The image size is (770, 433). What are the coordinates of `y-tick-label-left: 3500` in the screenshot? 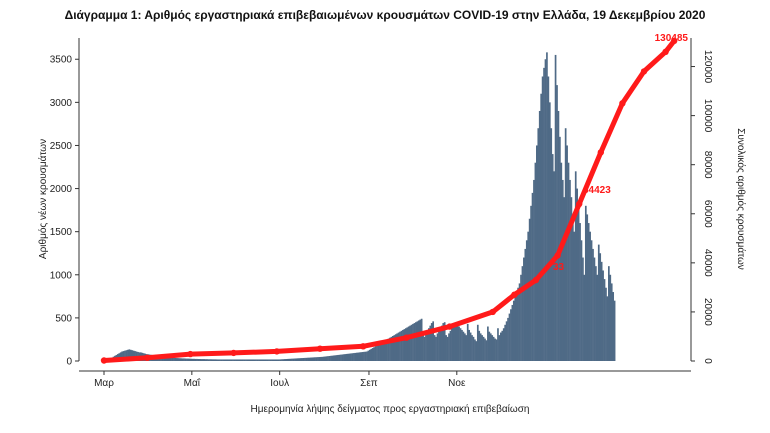 It's located at (61, 60).